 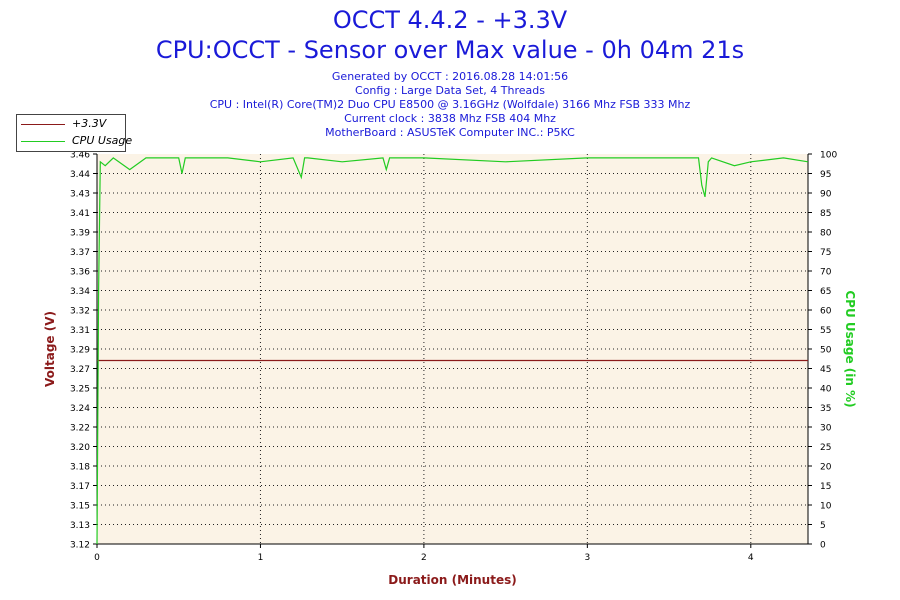 I want to click on y-tick-label: 3.37, so click(x=80, y=253).